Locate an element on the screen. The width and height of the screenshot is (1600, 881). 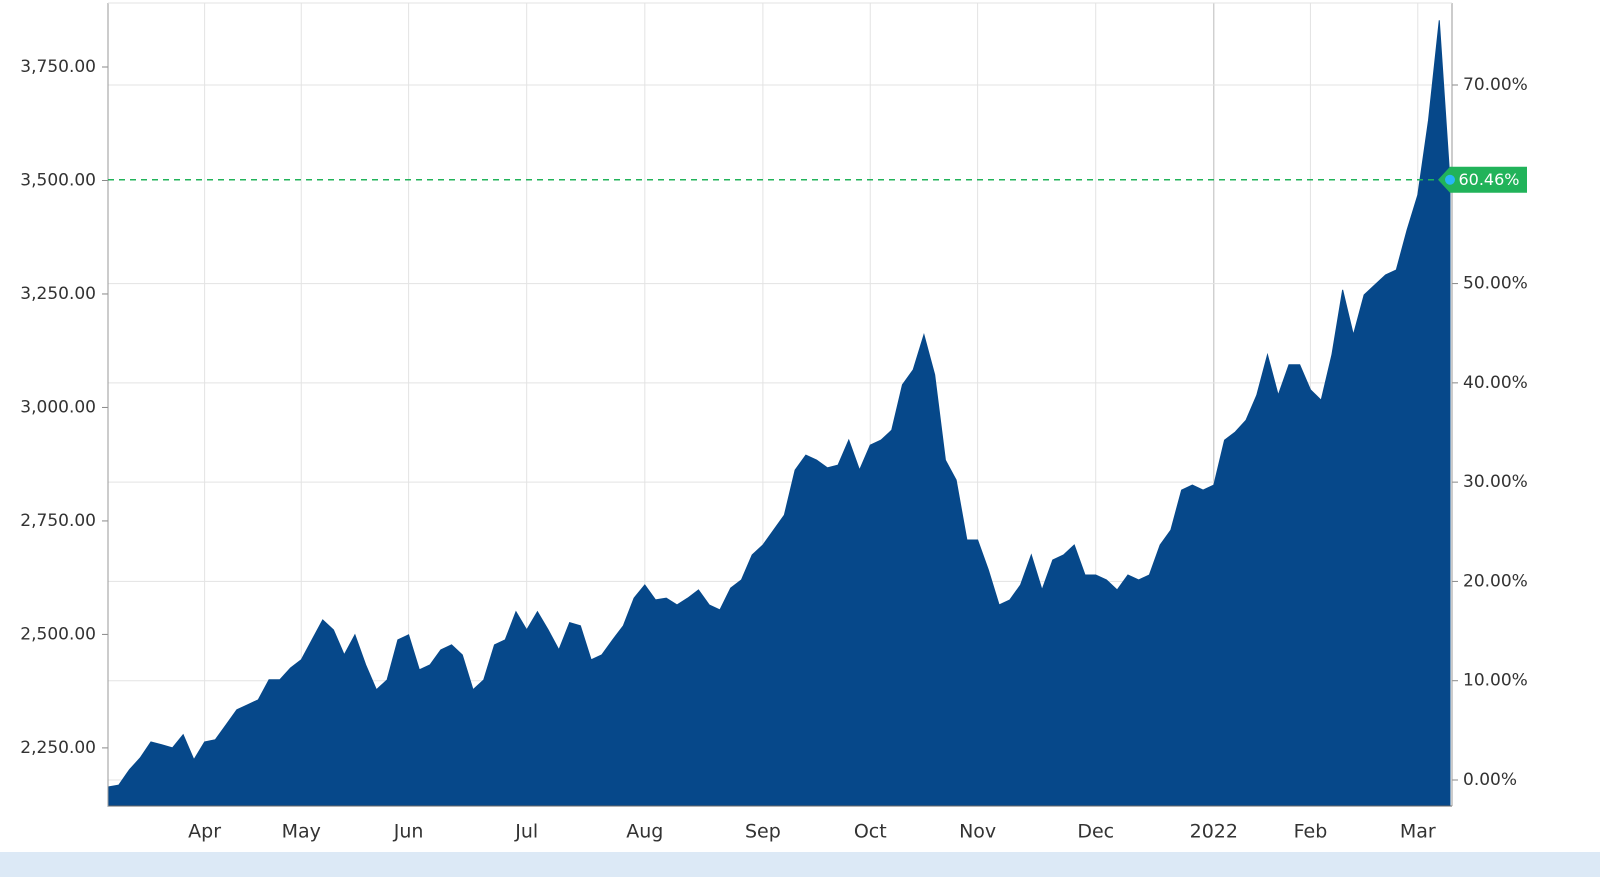
y-tick-label: 3,500.00 is located at coordinates (58, 180).